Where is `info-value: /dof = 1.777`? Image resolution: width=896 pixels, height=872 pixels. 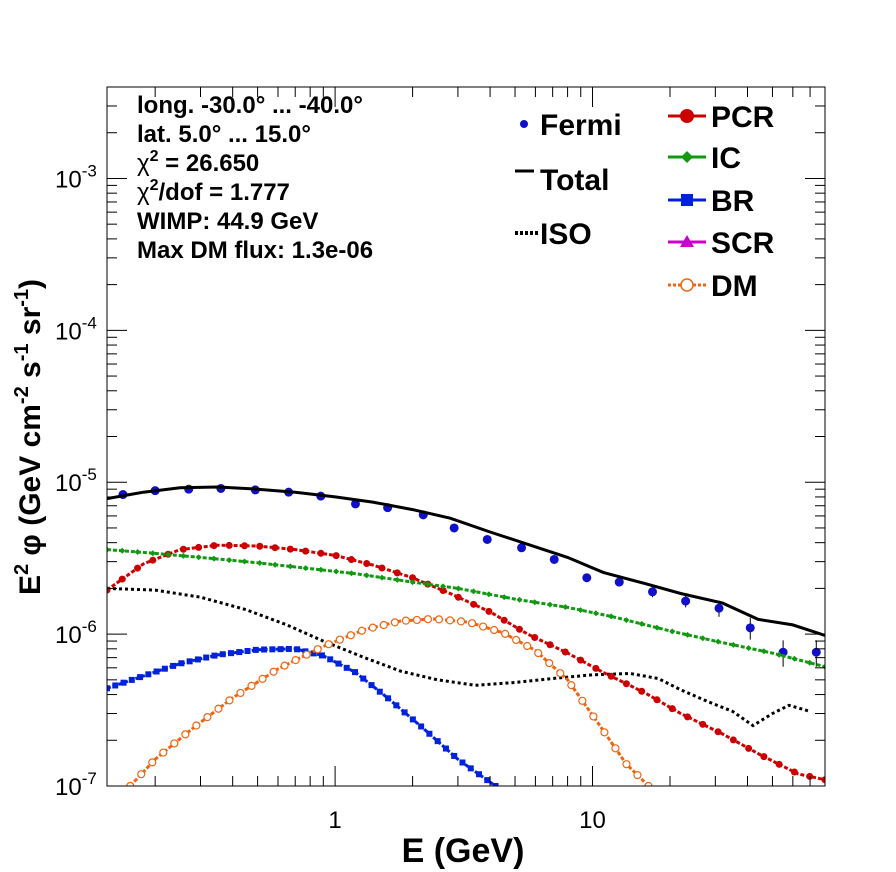
info-value: /dof = 1.777 is located at coordinates (224, 192).